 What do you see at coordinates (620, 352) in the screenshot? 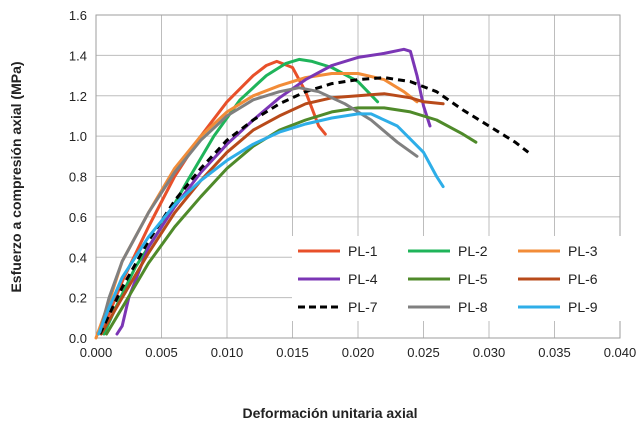
I see `x-tick-label: 0.040` at bounding box center [620, 352].